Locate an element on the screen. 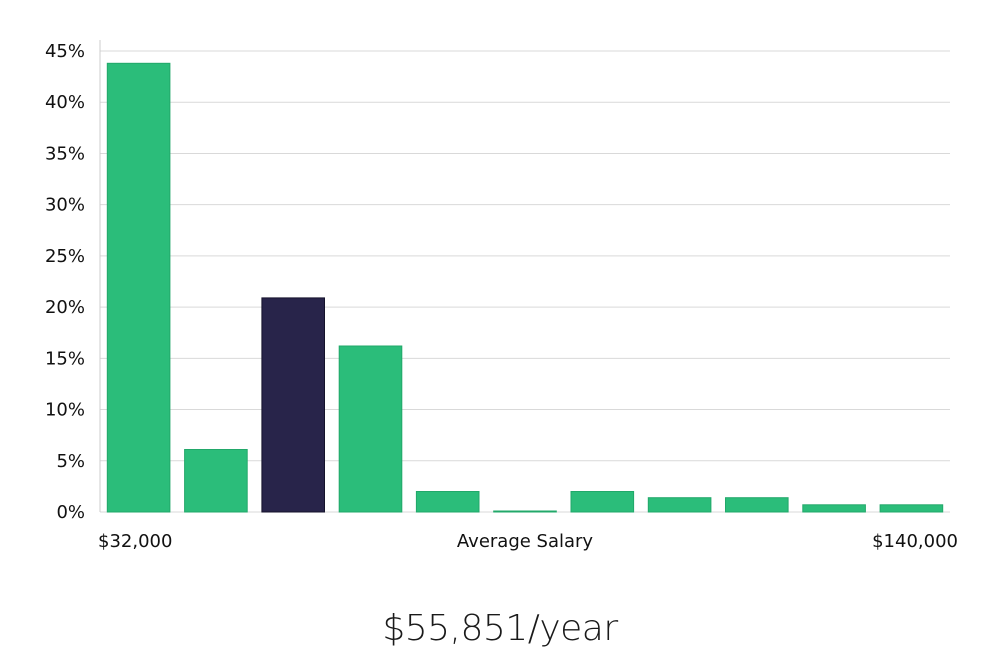 This screenshot has width=1000, height=660. x-min-label: $32,000 is located at coordinates (135, 541).